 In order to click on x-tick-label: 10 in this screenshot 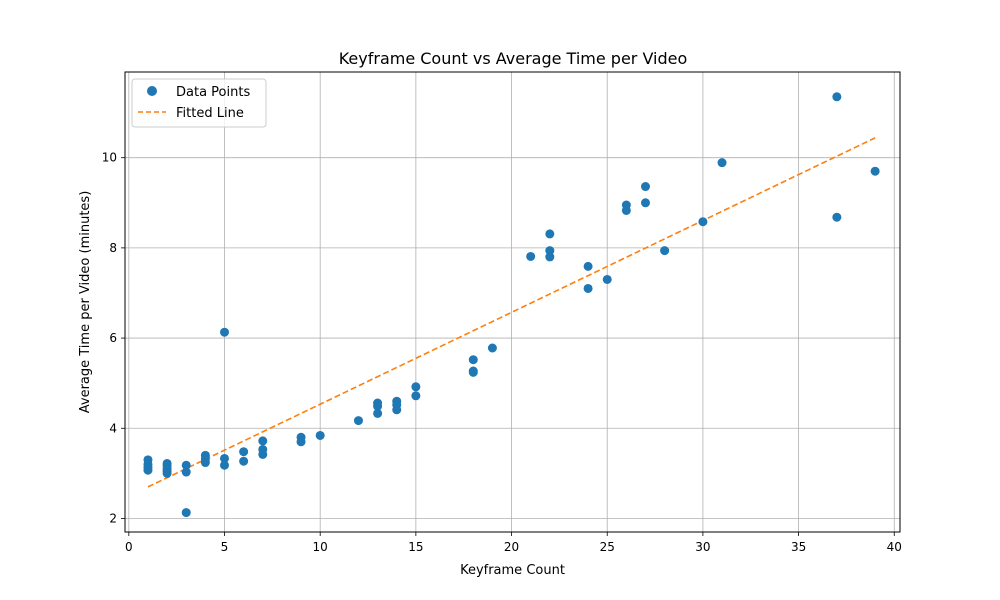, I will do `click(320, 547)`.